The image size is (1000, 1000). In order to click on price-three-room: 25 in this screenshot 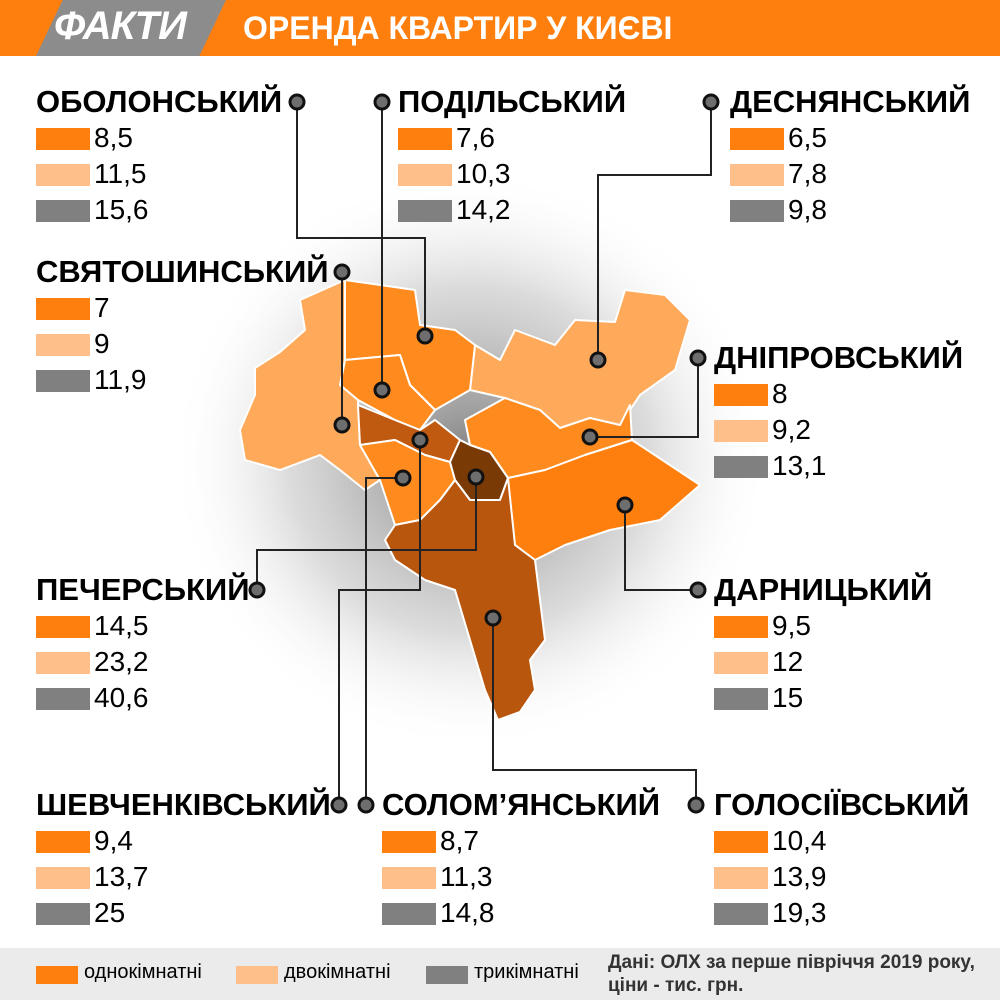, I will do `click(110, 912)`.